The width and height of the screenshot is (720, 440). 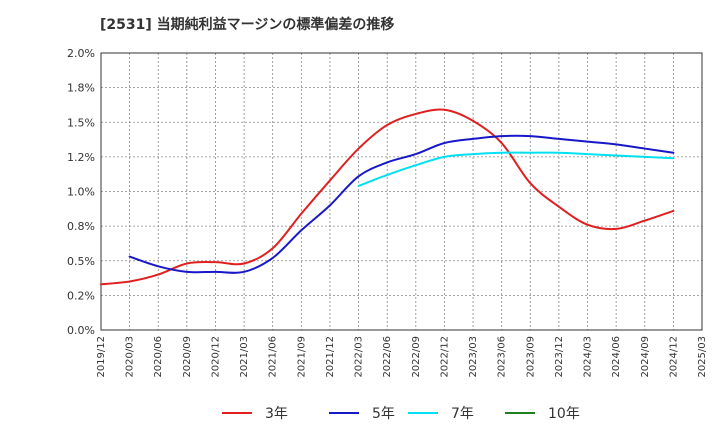 I want to click on x-tick-label: 2025/03, so click(x=702, y=357).